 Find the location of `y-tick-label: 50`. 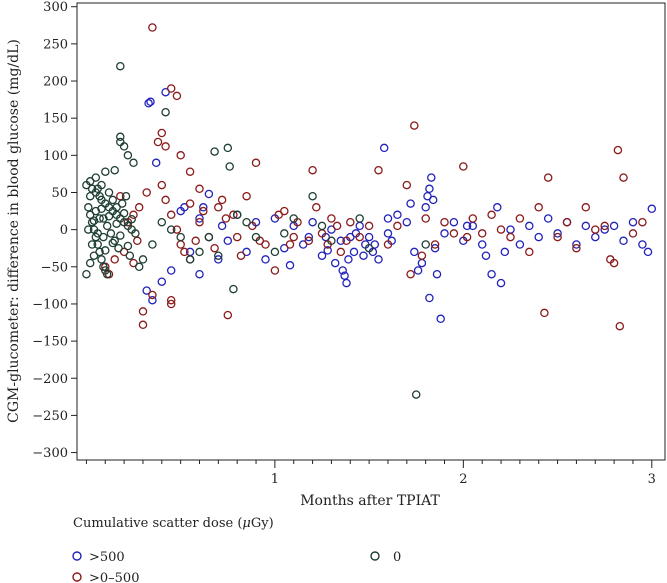

y-tick-label: 50 is located at coordinates (59, 193).